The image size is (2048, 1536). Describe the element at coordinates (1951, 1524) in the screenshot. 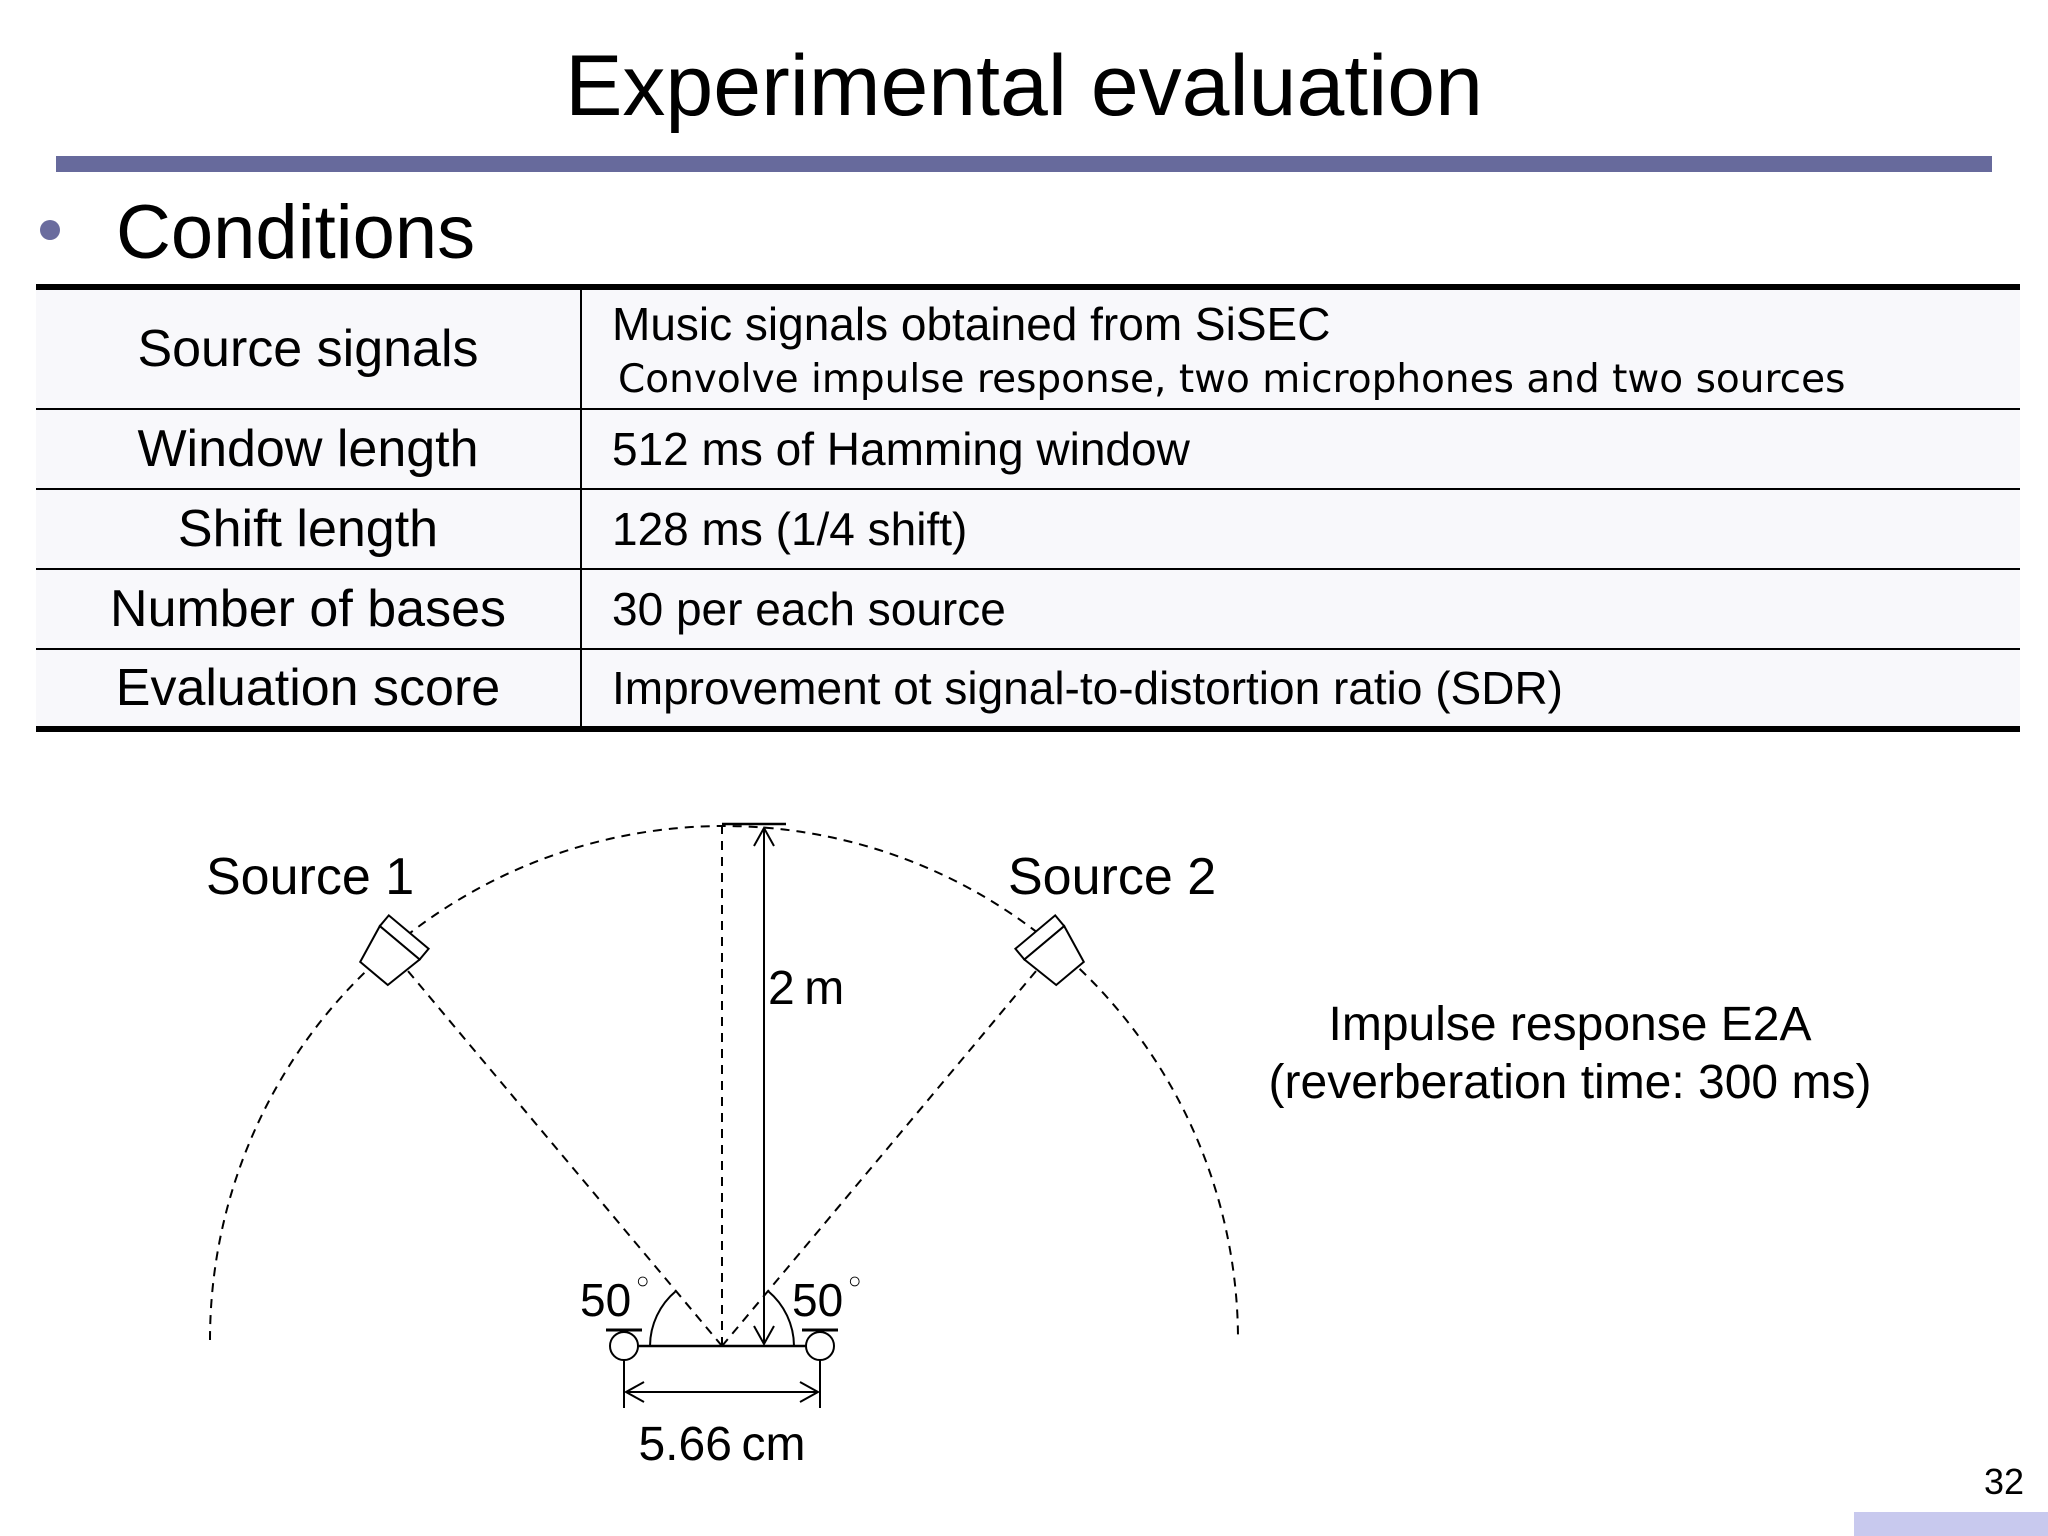

I see `page-corner-bar` at that location.